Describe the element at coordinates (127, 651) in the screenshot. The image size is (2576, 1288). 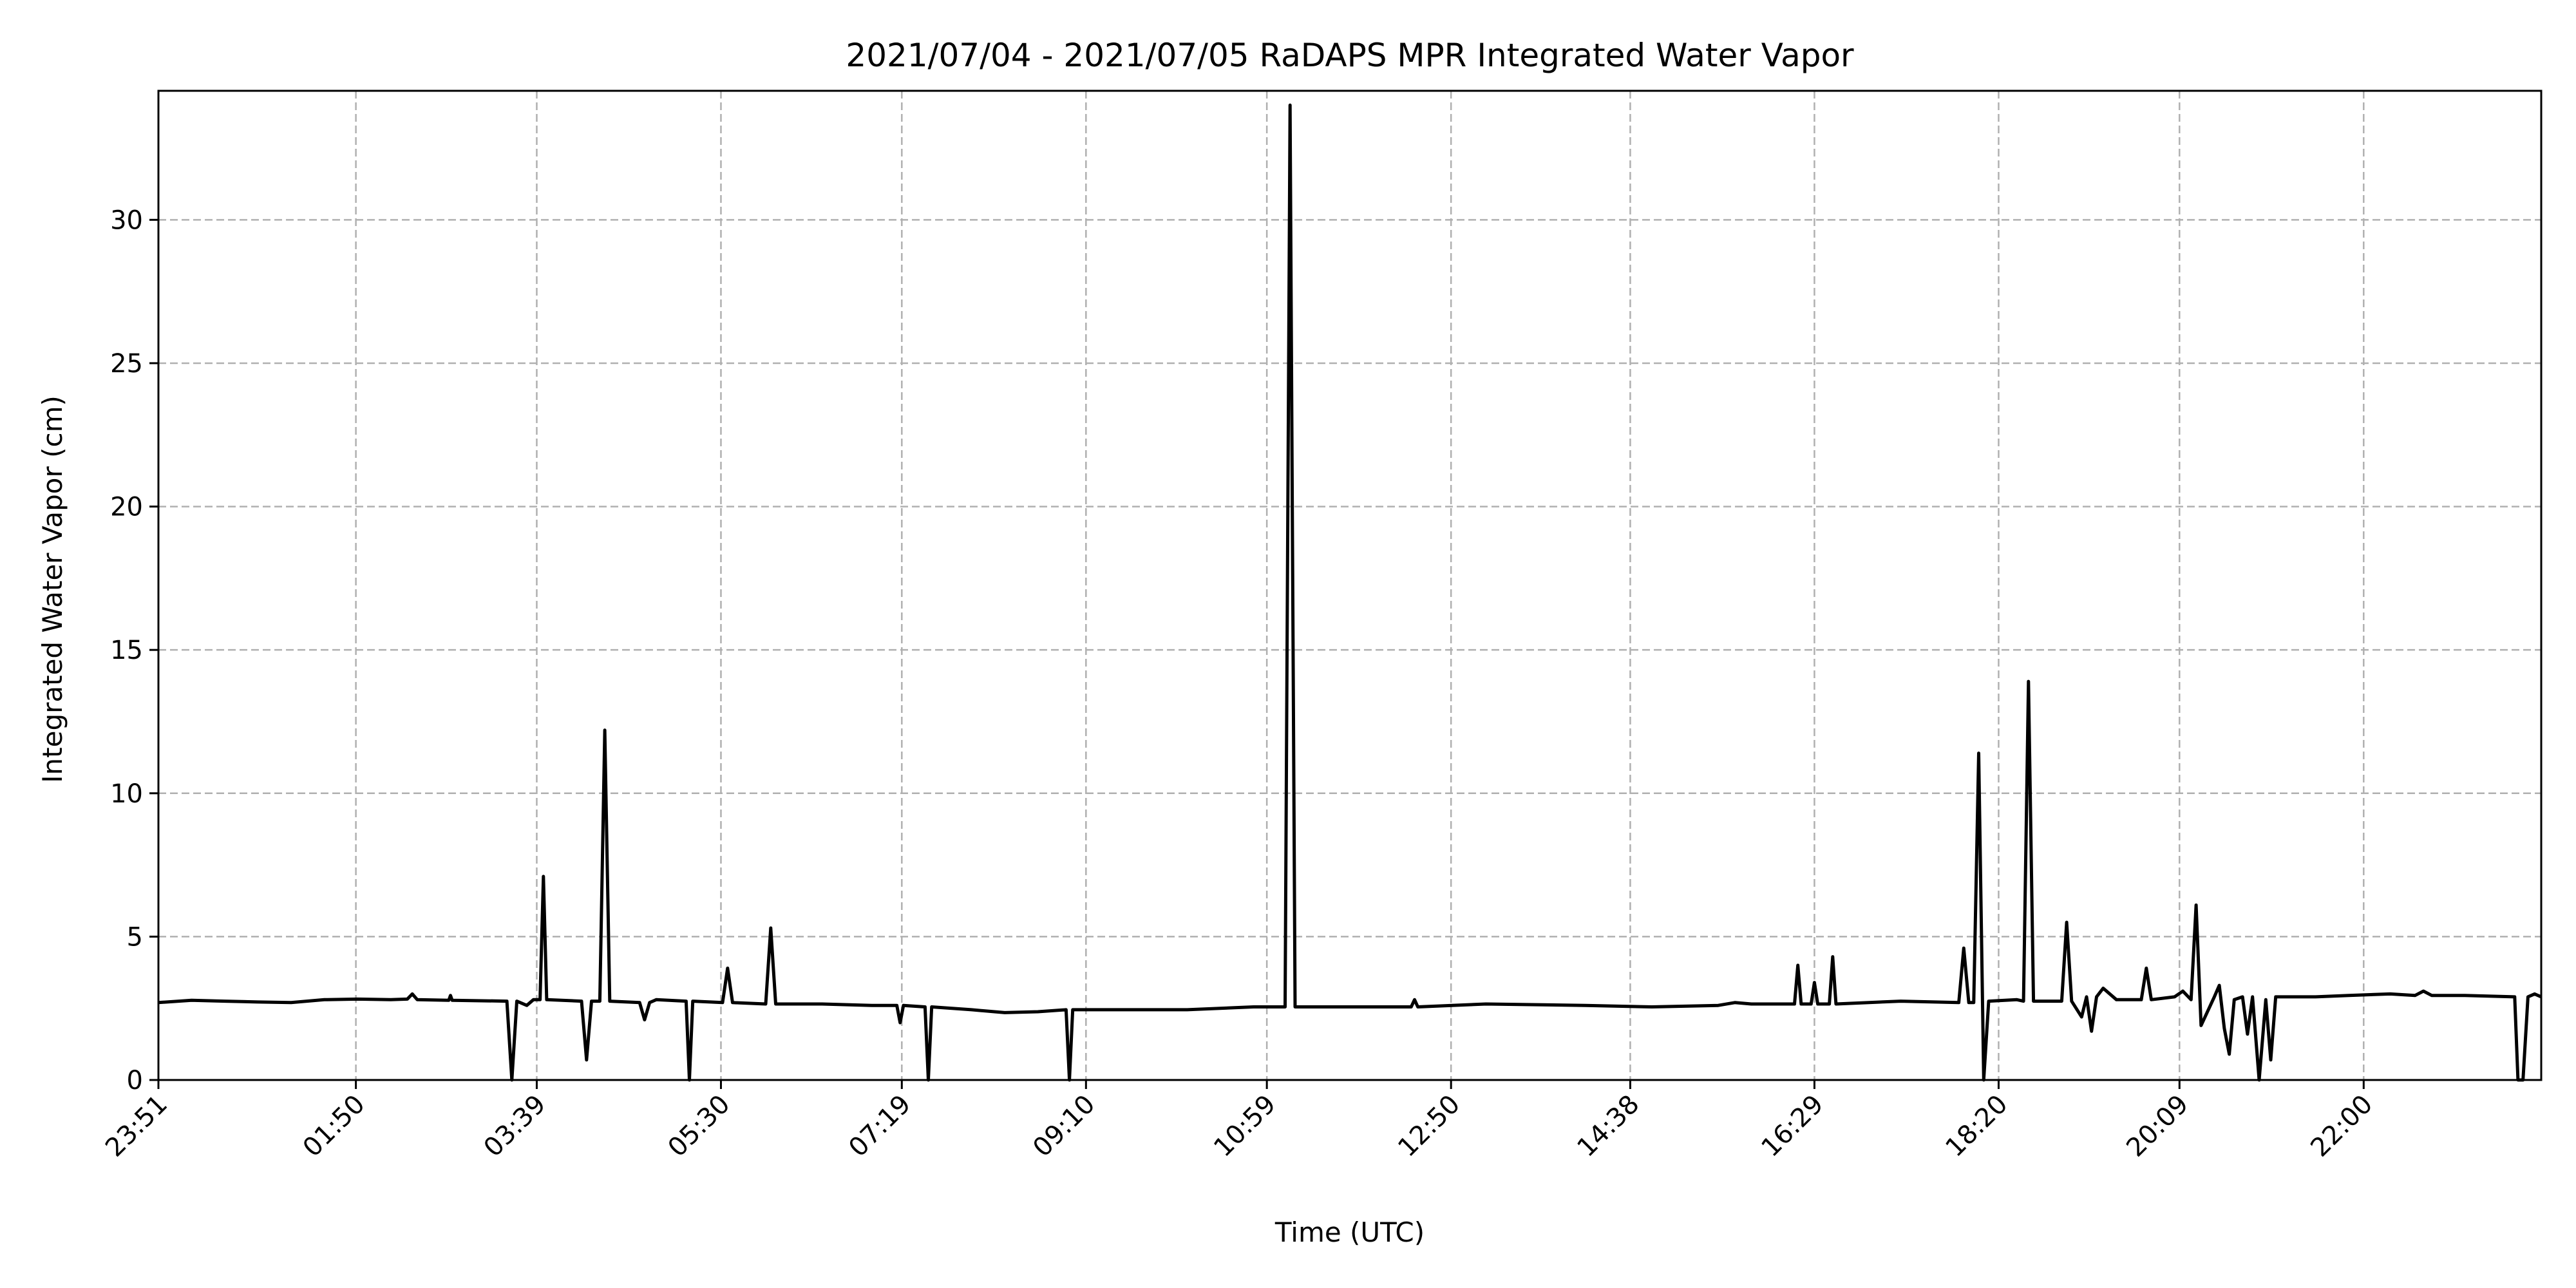
I see `y-tick-label: 15` at that location.